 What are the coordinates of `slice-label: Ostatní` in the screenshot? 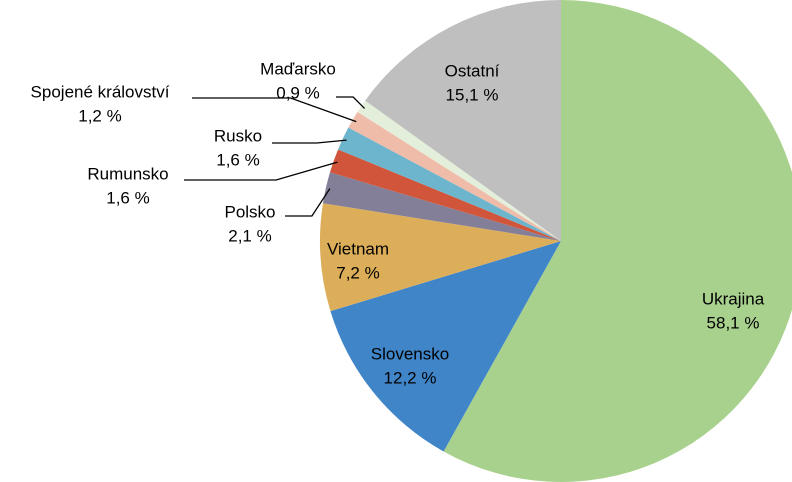 It's located at (472, 70).